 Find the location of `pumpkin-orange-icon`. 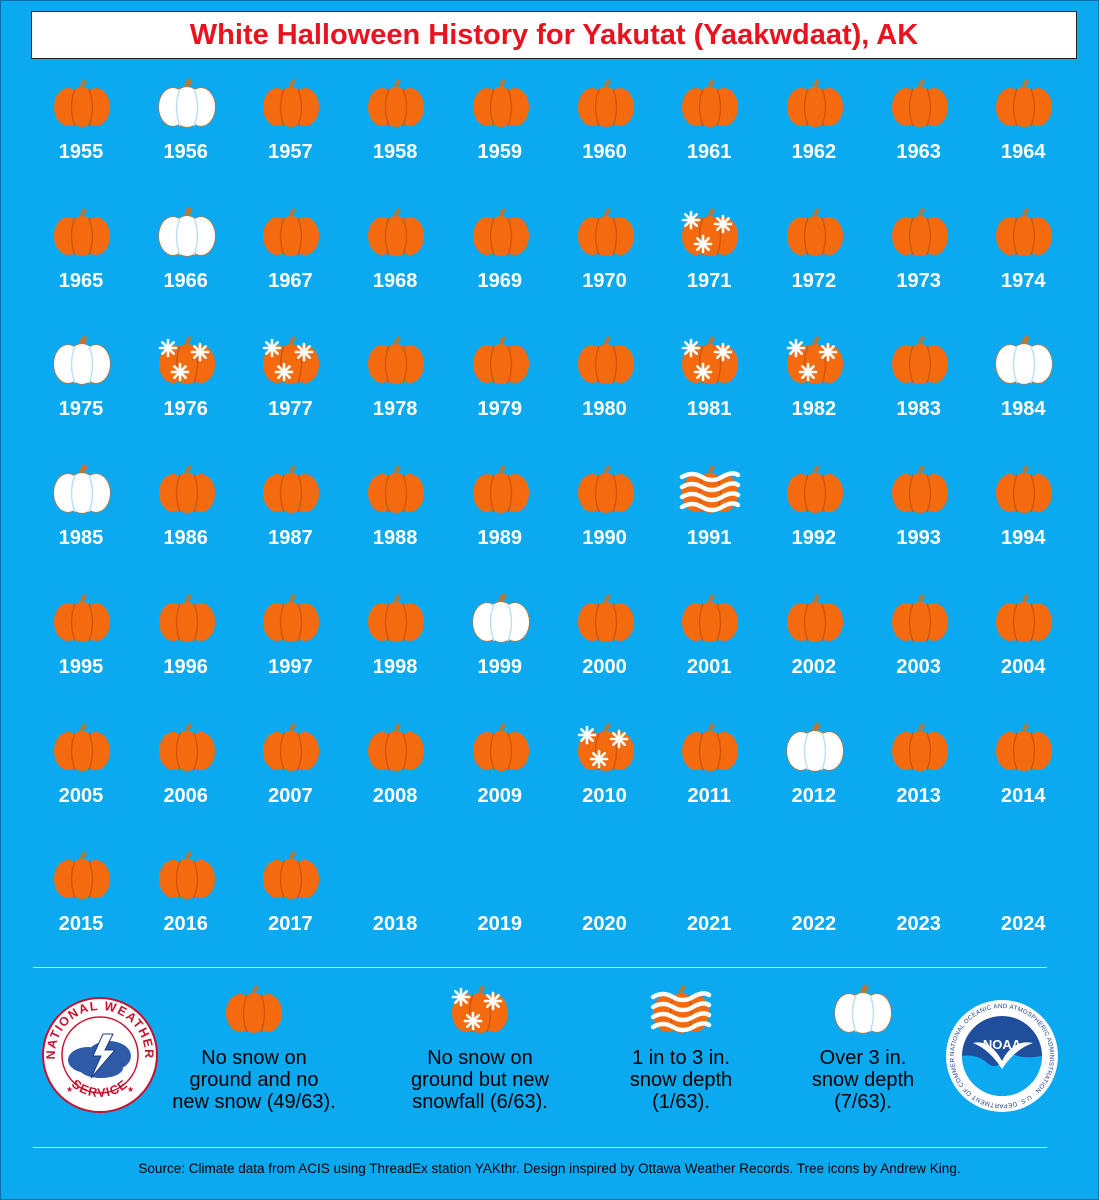

pumpkin-orange-icon is located at coordinates (254, 1009).